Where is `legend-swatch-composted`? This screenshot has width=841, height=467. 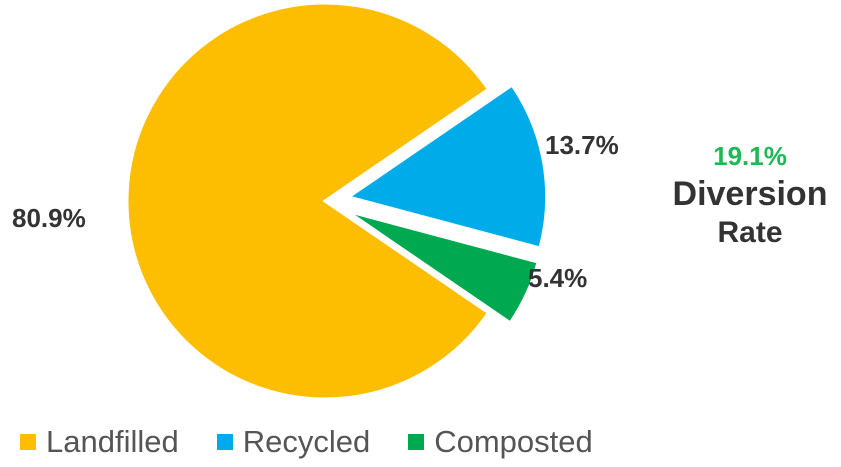 legend-swatch-composted is located at coordinates (416, 442).